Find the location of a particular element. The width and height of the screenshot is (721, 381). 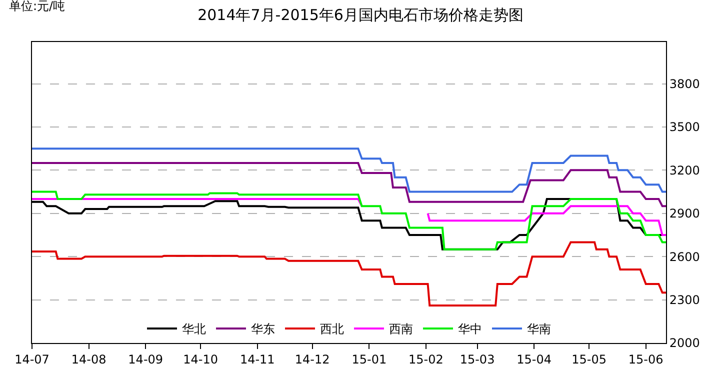

x-tick-label: 15-06 is located at coordinates (646, 359).